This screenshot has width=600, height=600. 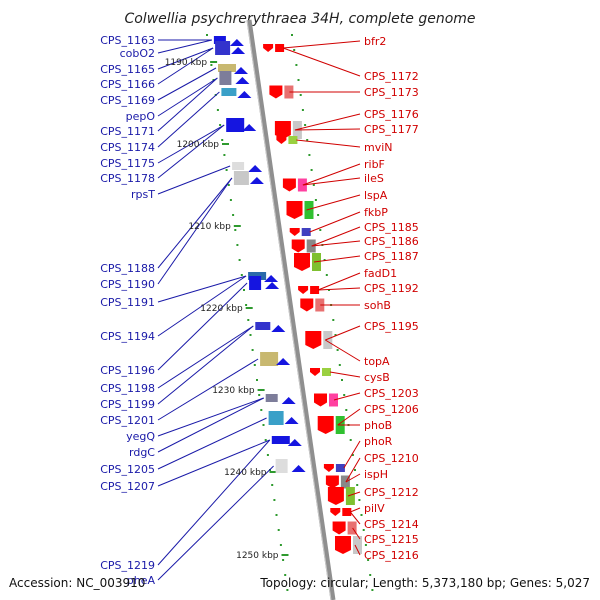 I want to click on gene-label: CPS_1216, so click(x=391, y=555).